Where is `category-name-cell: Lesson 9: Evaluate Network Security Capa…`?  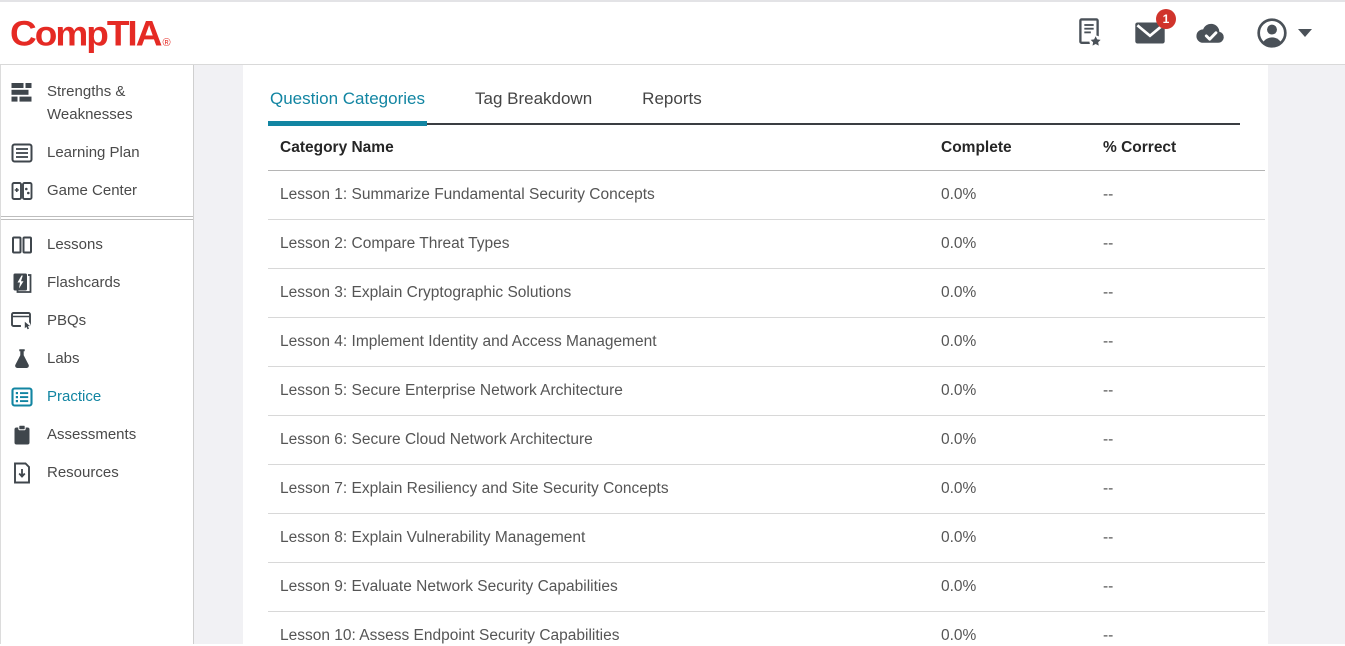 category-name-cell: Lesson 9: Evaluate Network Security Capa… is located at coordinates (449, 586).